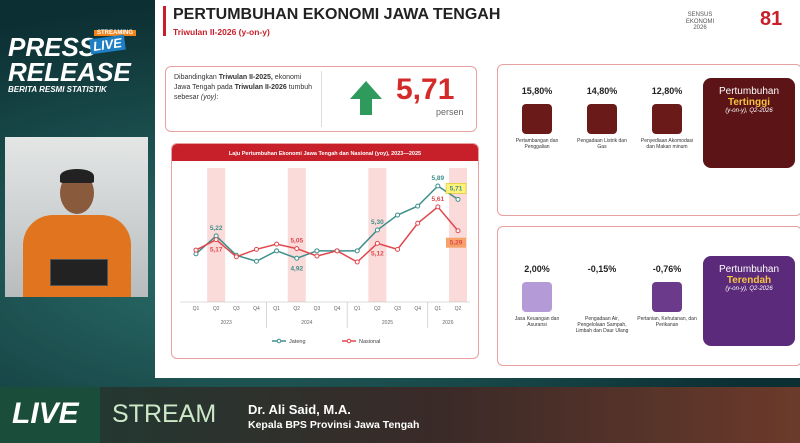  What do you see at coordinates (438, 178) in the screenshot?
I see `value-label: 5,89` at bounding box center [438, 178].